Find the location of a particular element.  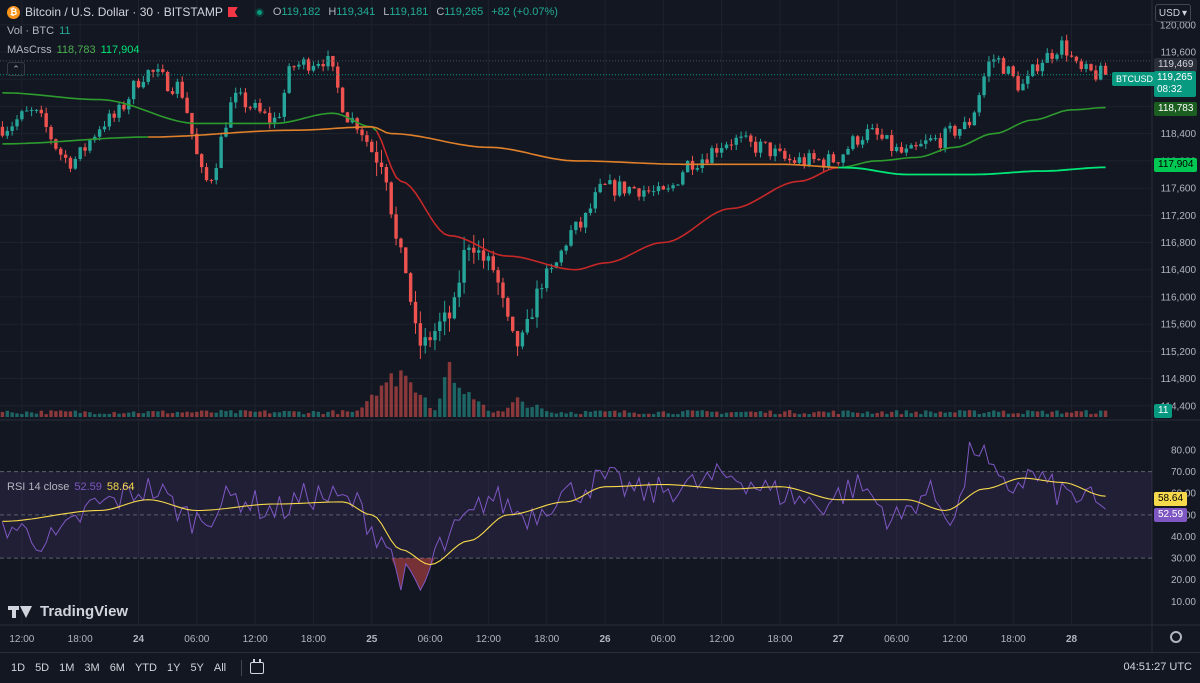

rsi-legend: RSI 14 close 52.59 58.64 is located at coordinates (70, 487).